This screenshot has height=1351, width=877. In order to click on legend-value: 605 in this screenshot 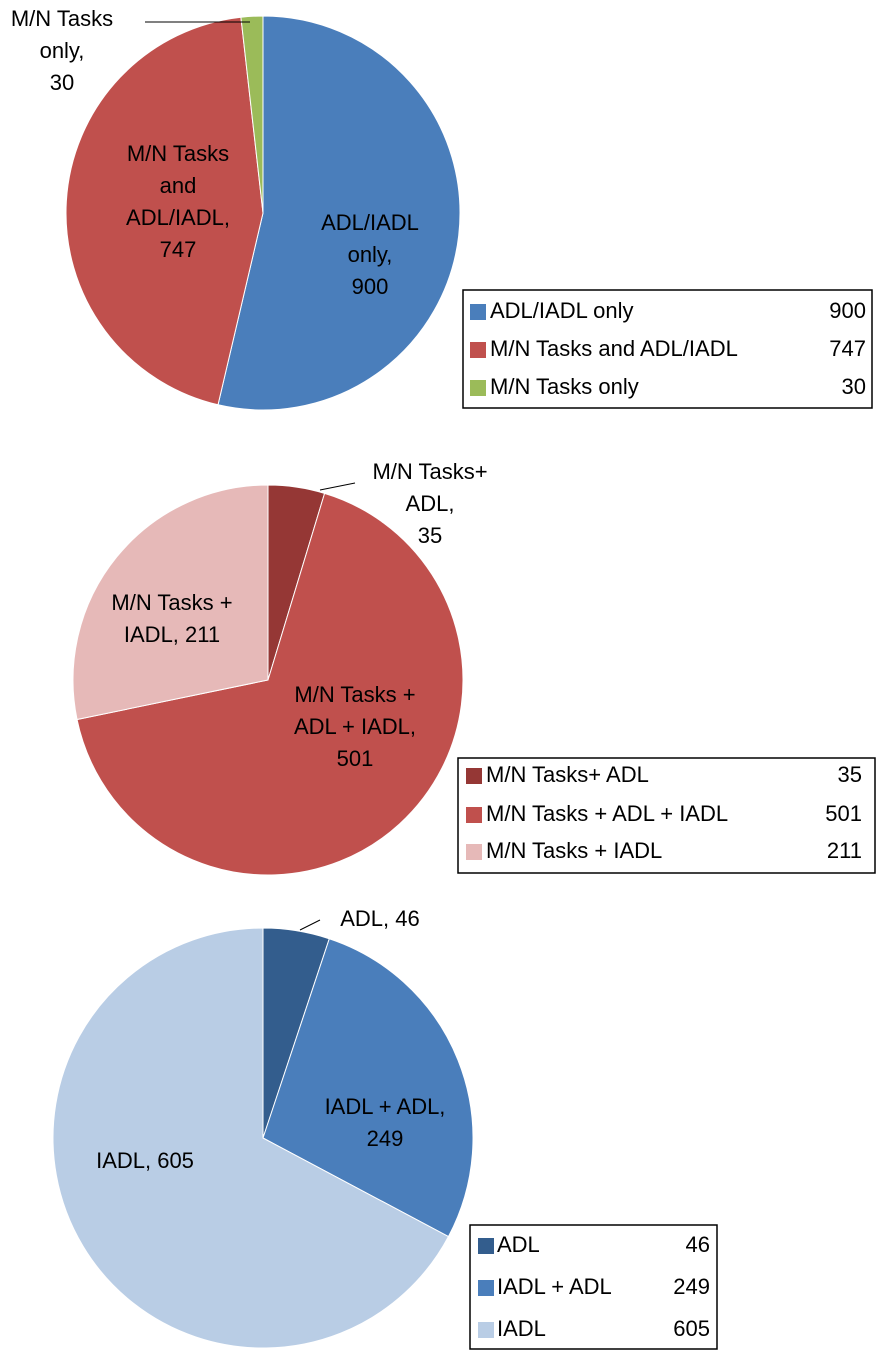, I will do `click(691, 1328)`.